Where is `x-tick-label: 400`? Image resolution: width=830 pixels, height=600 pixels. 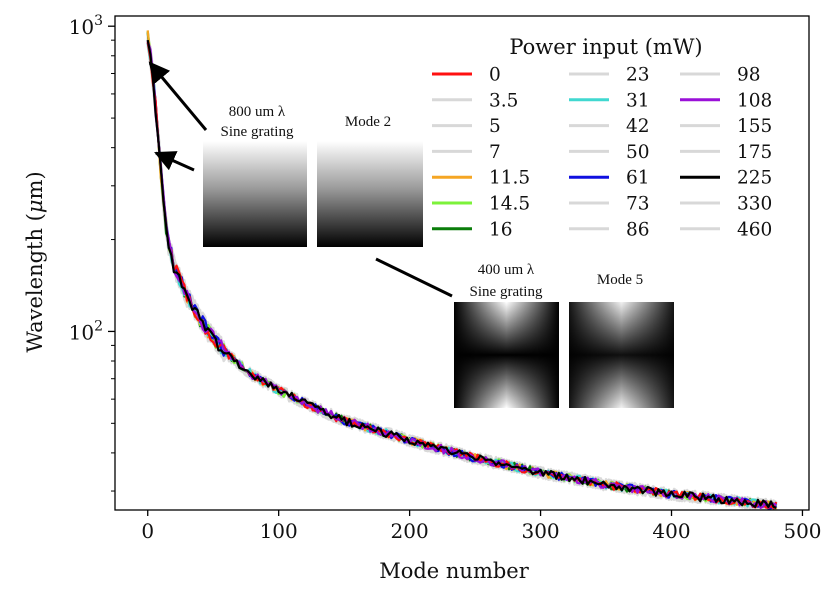 x-tick-label: 400 is located at coordinates (671, 531).